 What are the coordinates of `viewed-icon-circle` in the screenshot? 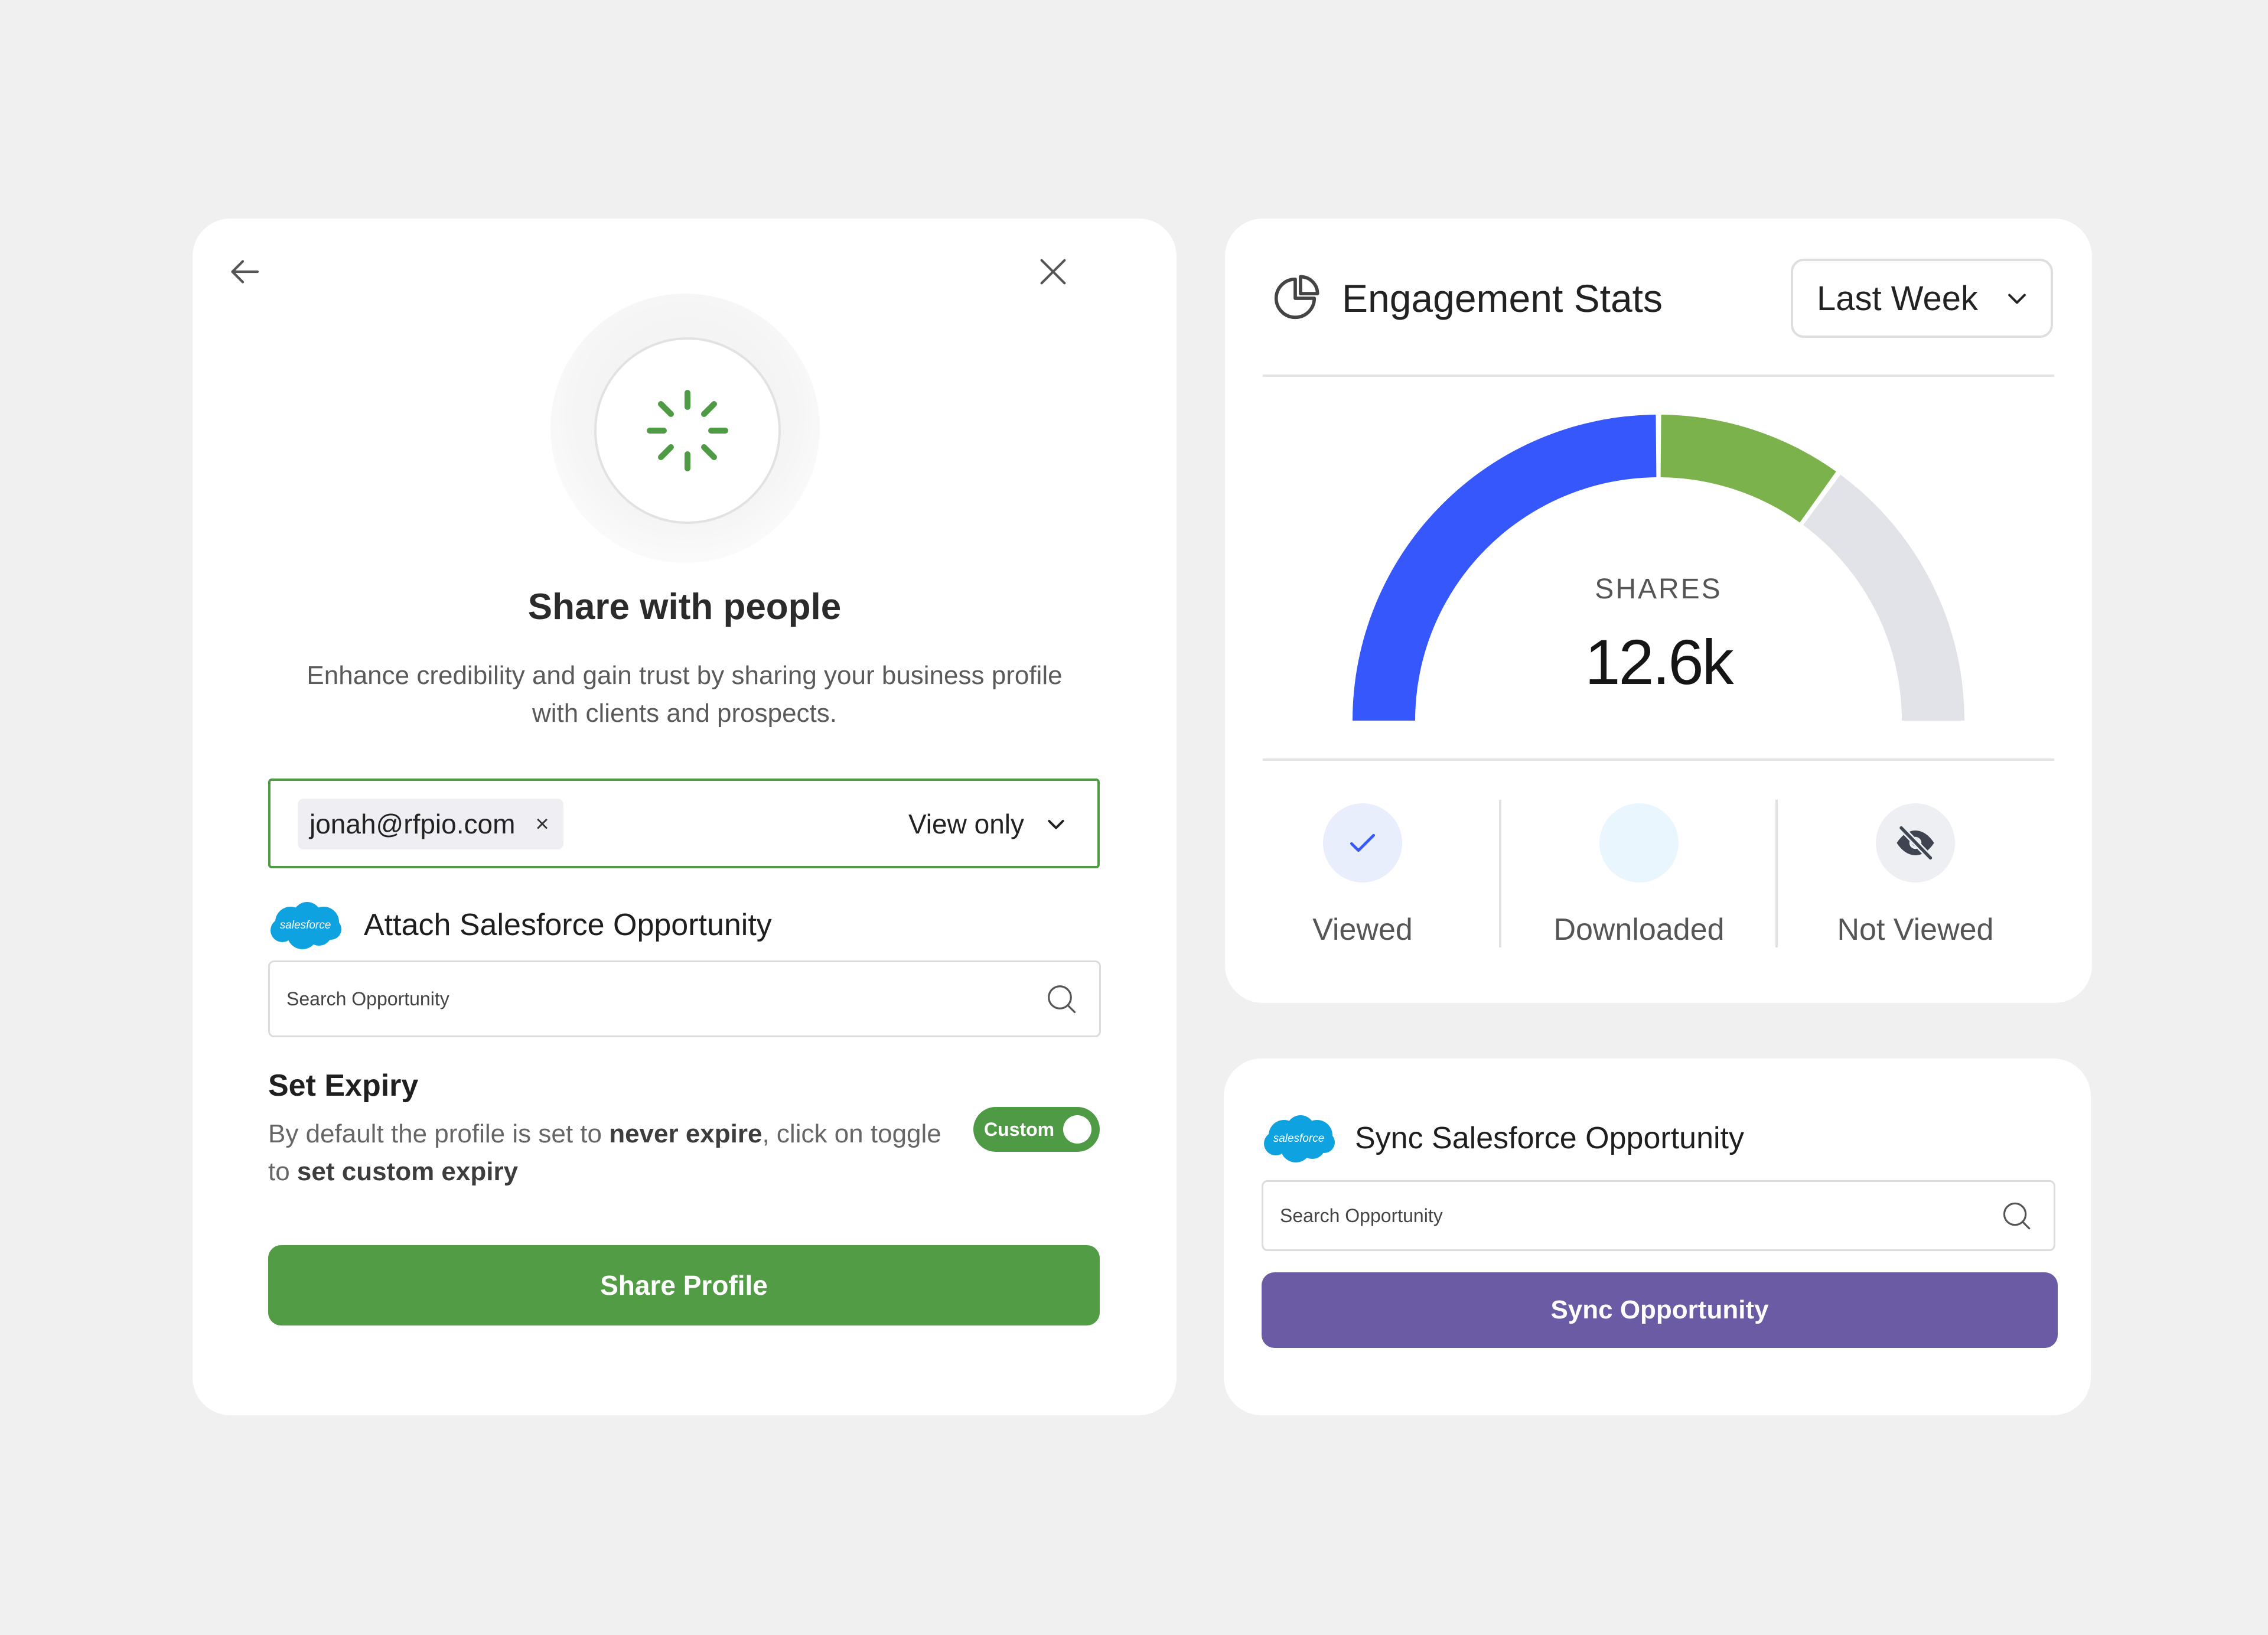 It's located at (1362, 842).